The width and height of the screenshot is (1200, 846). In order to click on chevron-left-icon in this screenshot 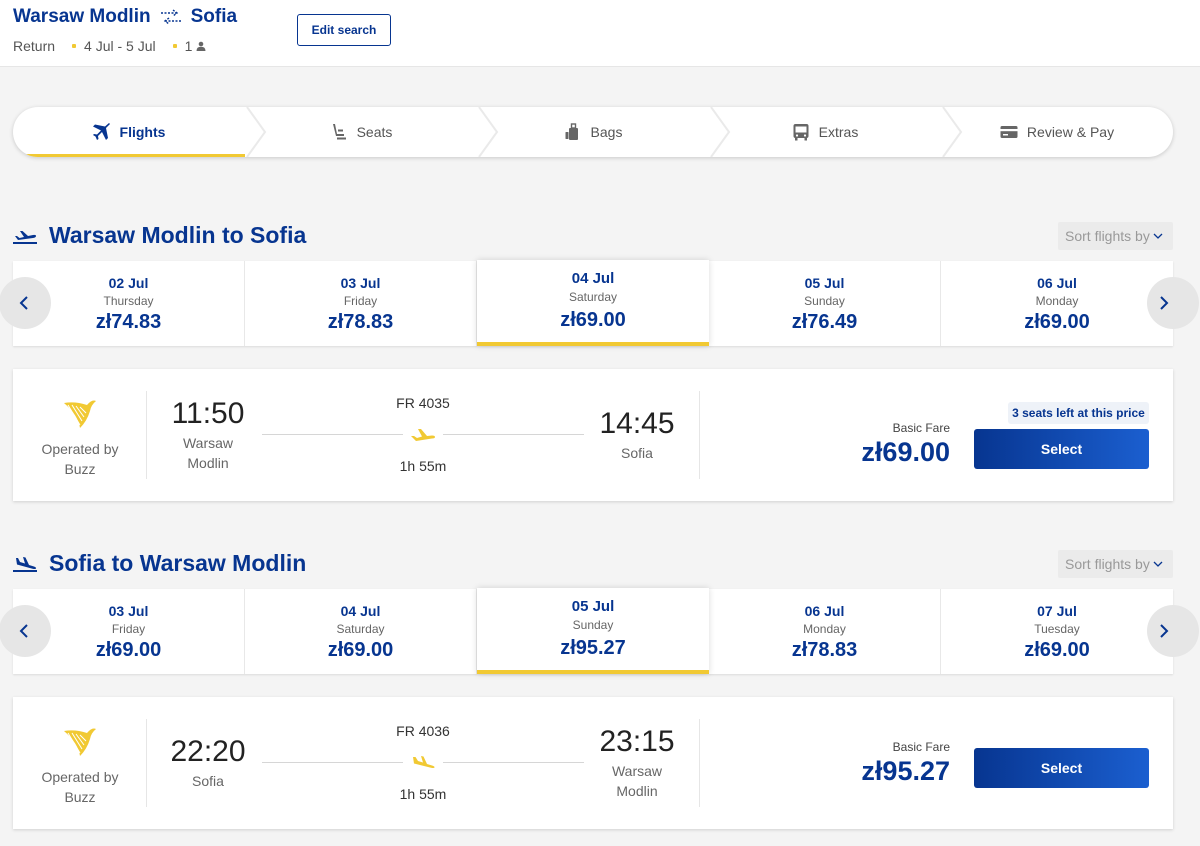, I will do `click(23, 631)`.